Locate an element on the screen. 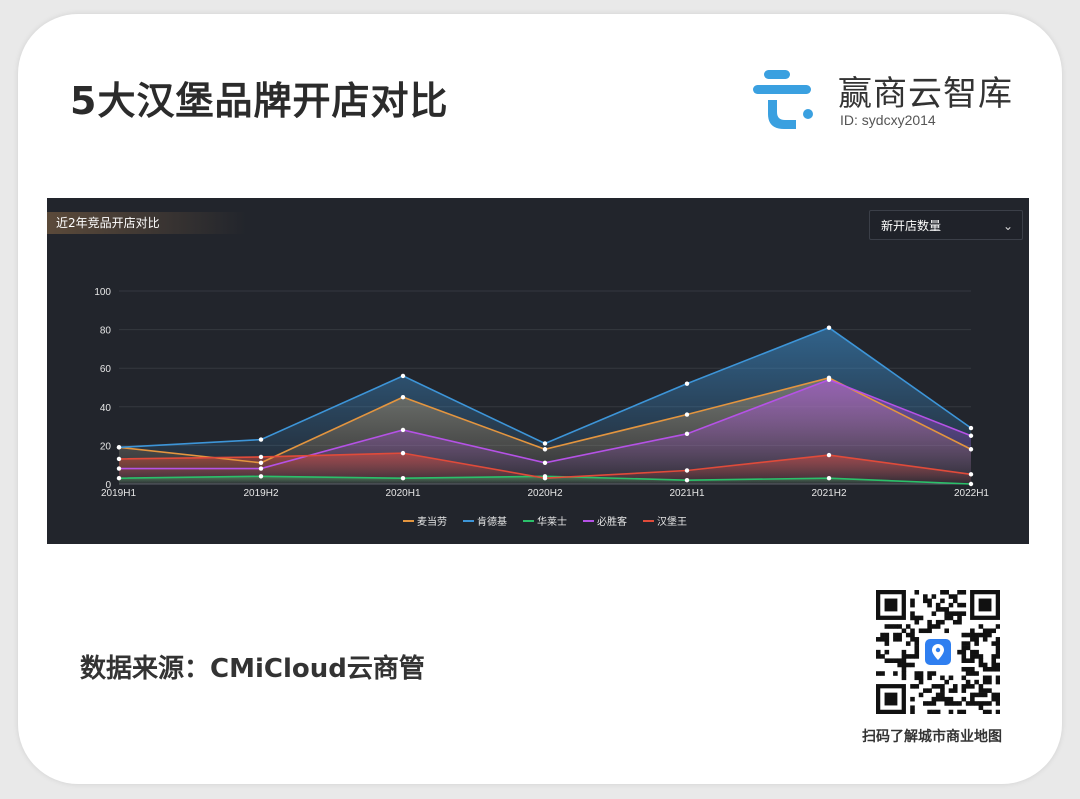 The height and width of the screenshot is (799, 1080). metric-select: 新开店数量 ⌄ is located at coordinates (946, 225).